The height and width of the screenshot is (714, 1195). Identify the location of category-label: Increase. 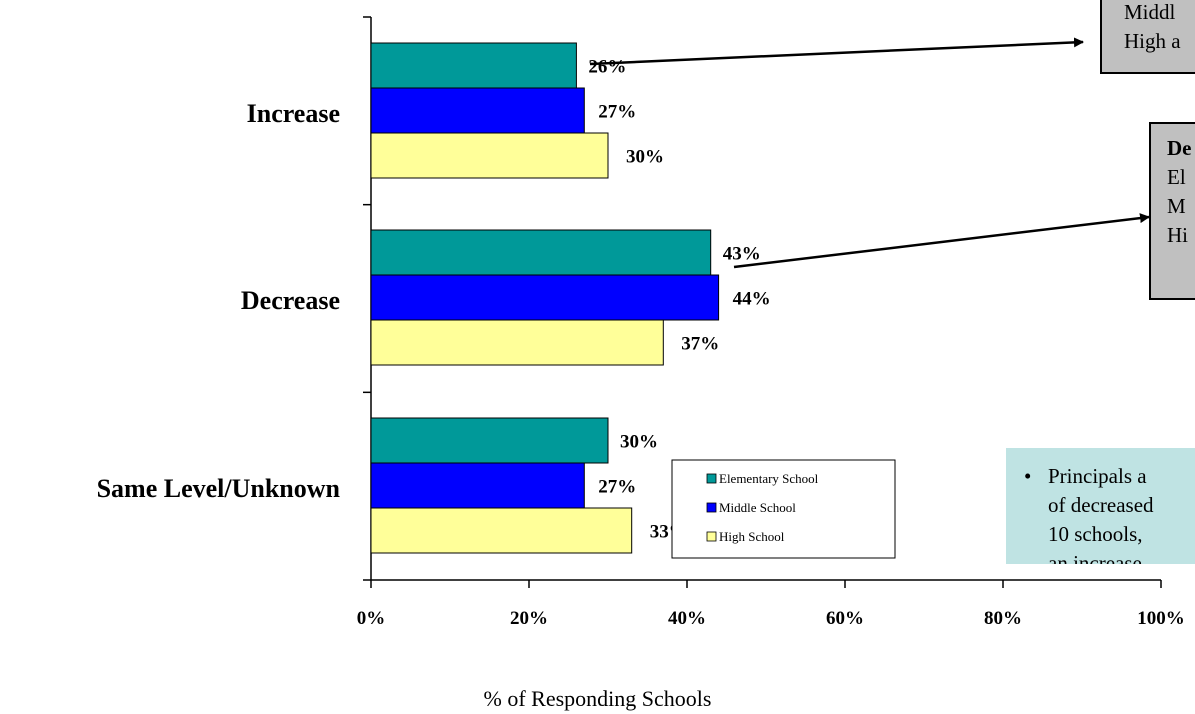
(293, 113).